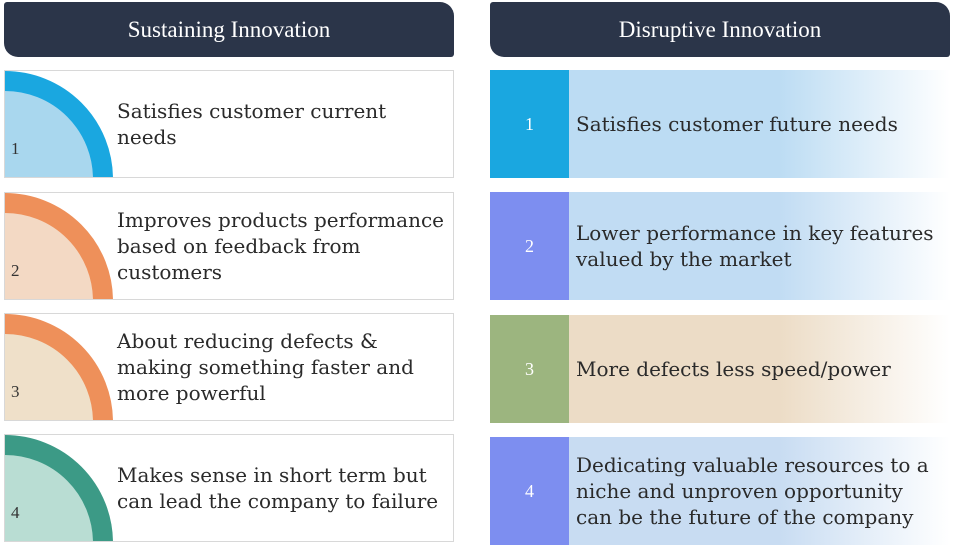  I want to click on disruptive-text: Satisfies customer future needs, so click(737, 124).